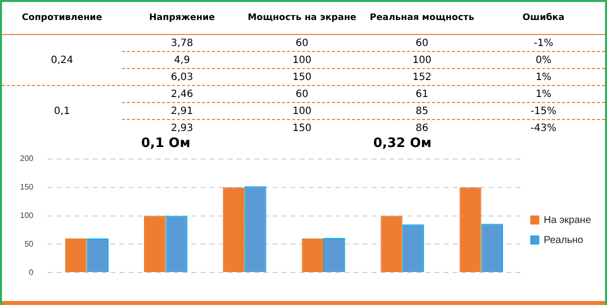  What do you see at coordinates (27, 159) in the screenshot?
I see `y-tick-label: 200` at bounding box center [27, 159].